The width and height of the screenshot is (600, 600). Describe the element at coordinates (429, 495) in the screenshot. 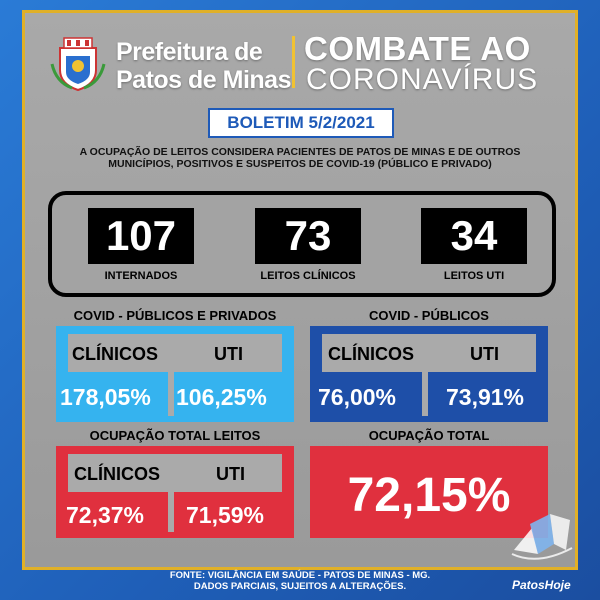

I see `ocupacao-total-value: 72,15%` at that location.